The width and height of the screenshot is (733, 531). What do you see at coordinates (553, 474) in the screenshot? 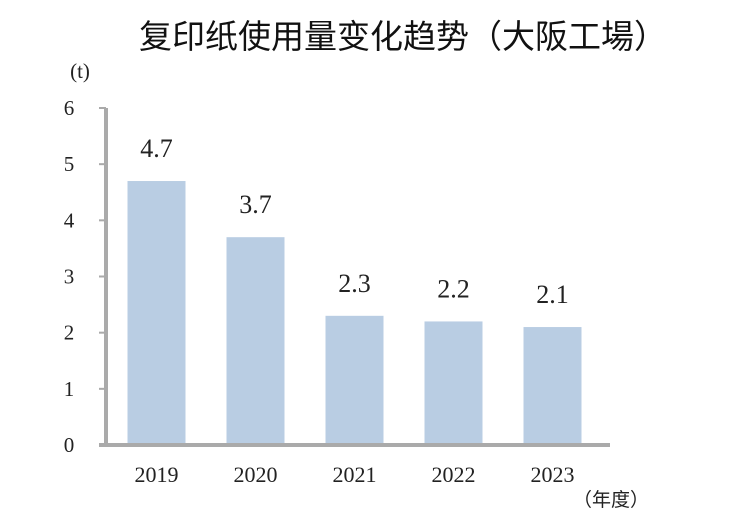
I see `x-tick-label: 2023` at bounding box center [553, 474].